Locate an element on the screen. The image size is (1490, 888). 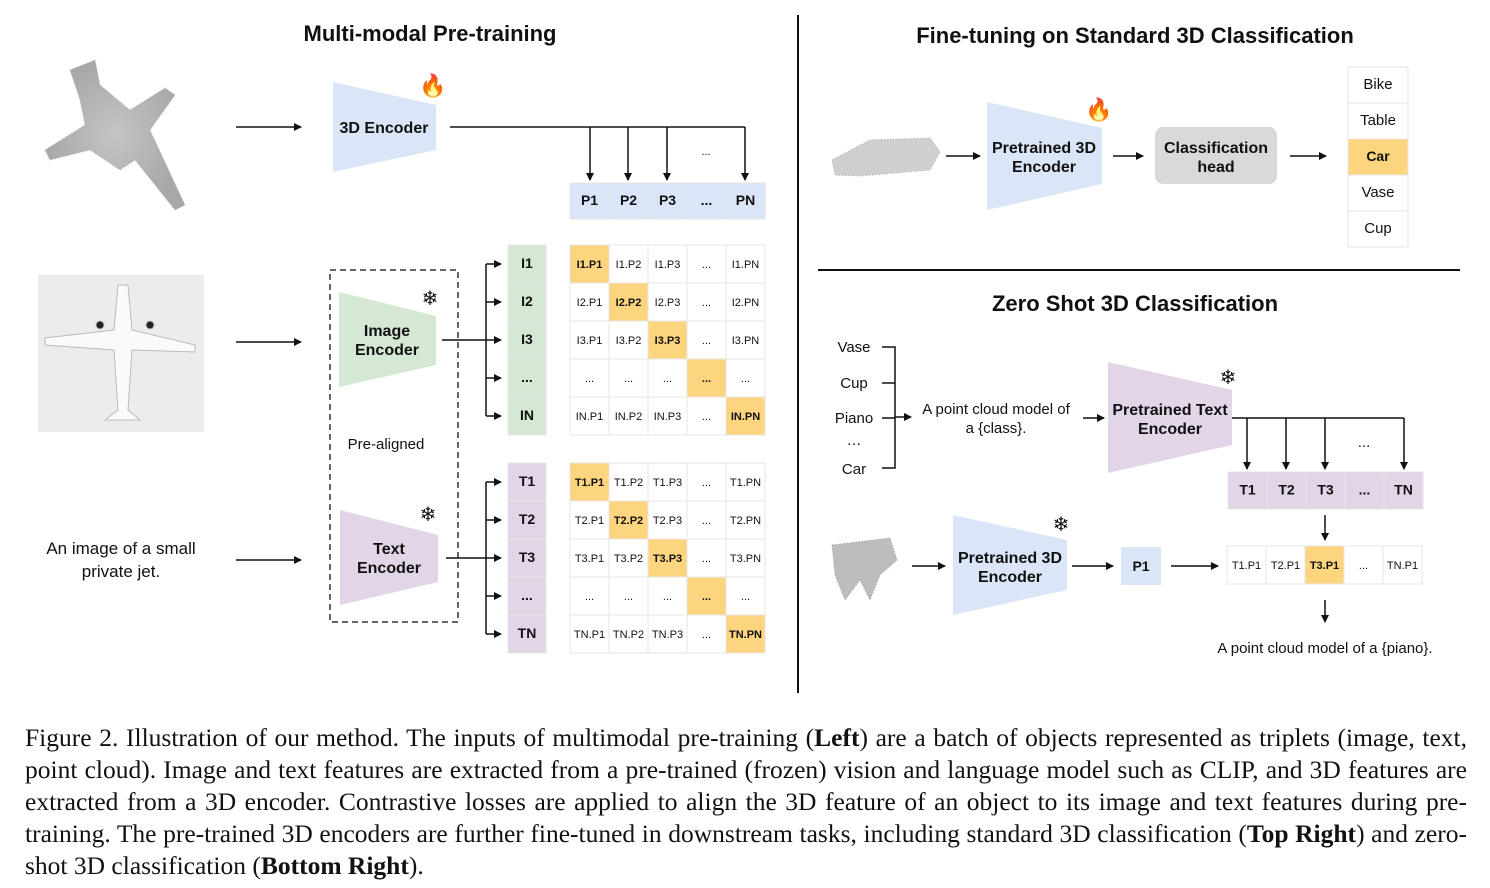
point-feature-label: PN is located at coordinates (745, 200).